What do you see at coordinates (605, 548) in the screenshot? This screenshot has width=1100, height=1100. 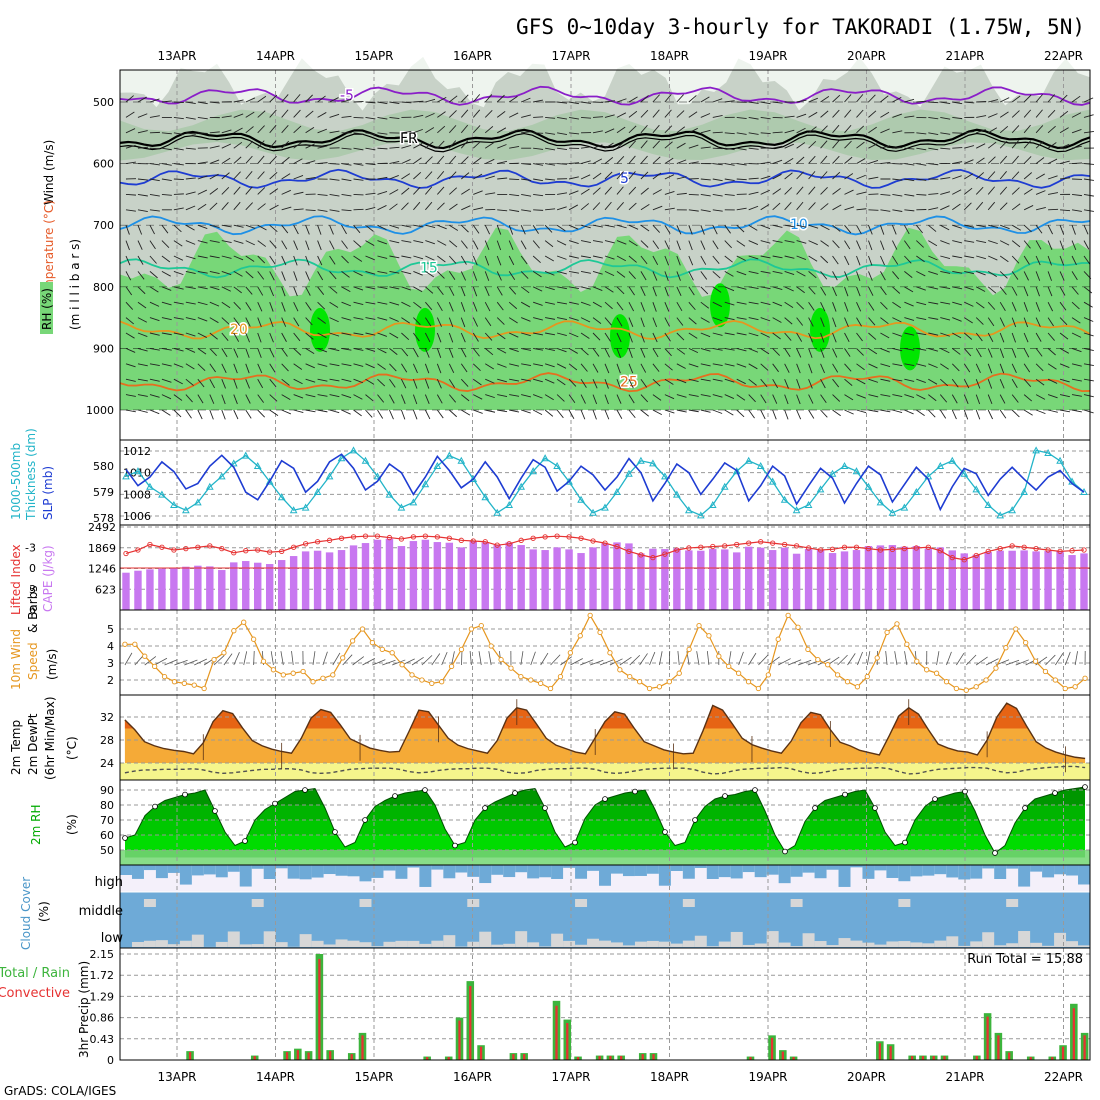 I see `li-line` at bounding box center [605, 548].